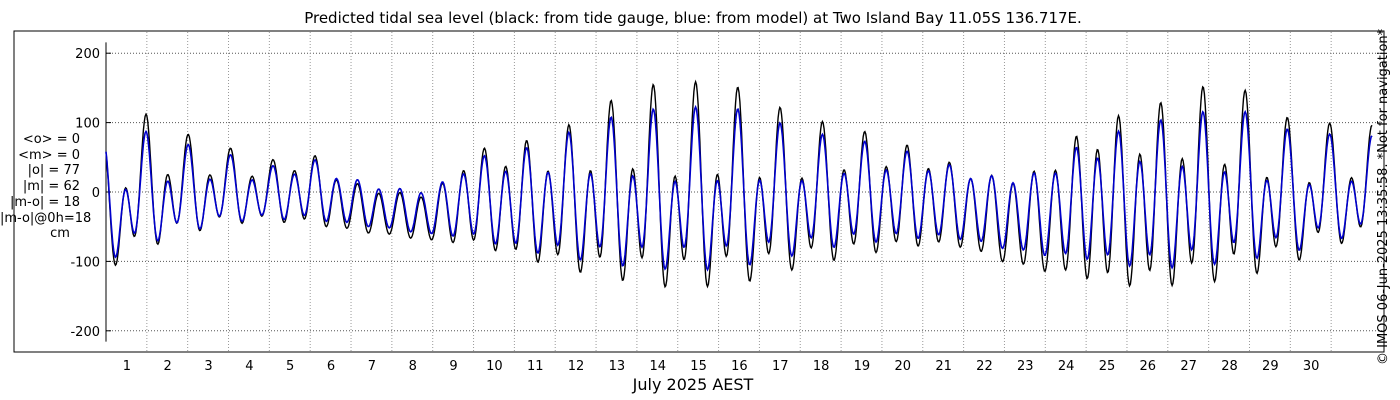 This screenshot has height=400, width=1400. What do you see at coordinates (984, 366) in the screenshot?
I see `x-tick-label: 22` at bounding box center [984, 366].